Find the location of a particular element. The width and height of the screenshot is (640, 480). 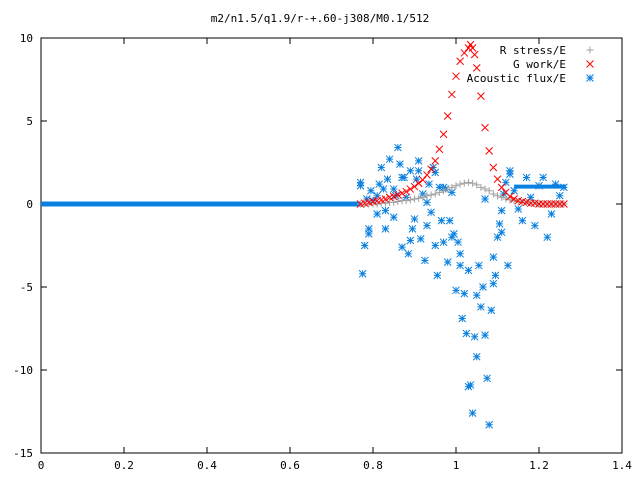

chart-title: m2/n1.5/q1.9/r-+.60-j308/M0.1/512 is located at coordinates (320, 18).